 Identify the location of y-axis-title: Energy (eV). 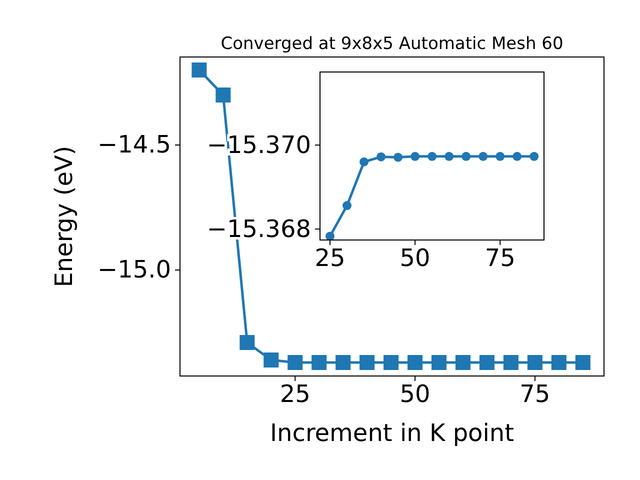
(64, 217).